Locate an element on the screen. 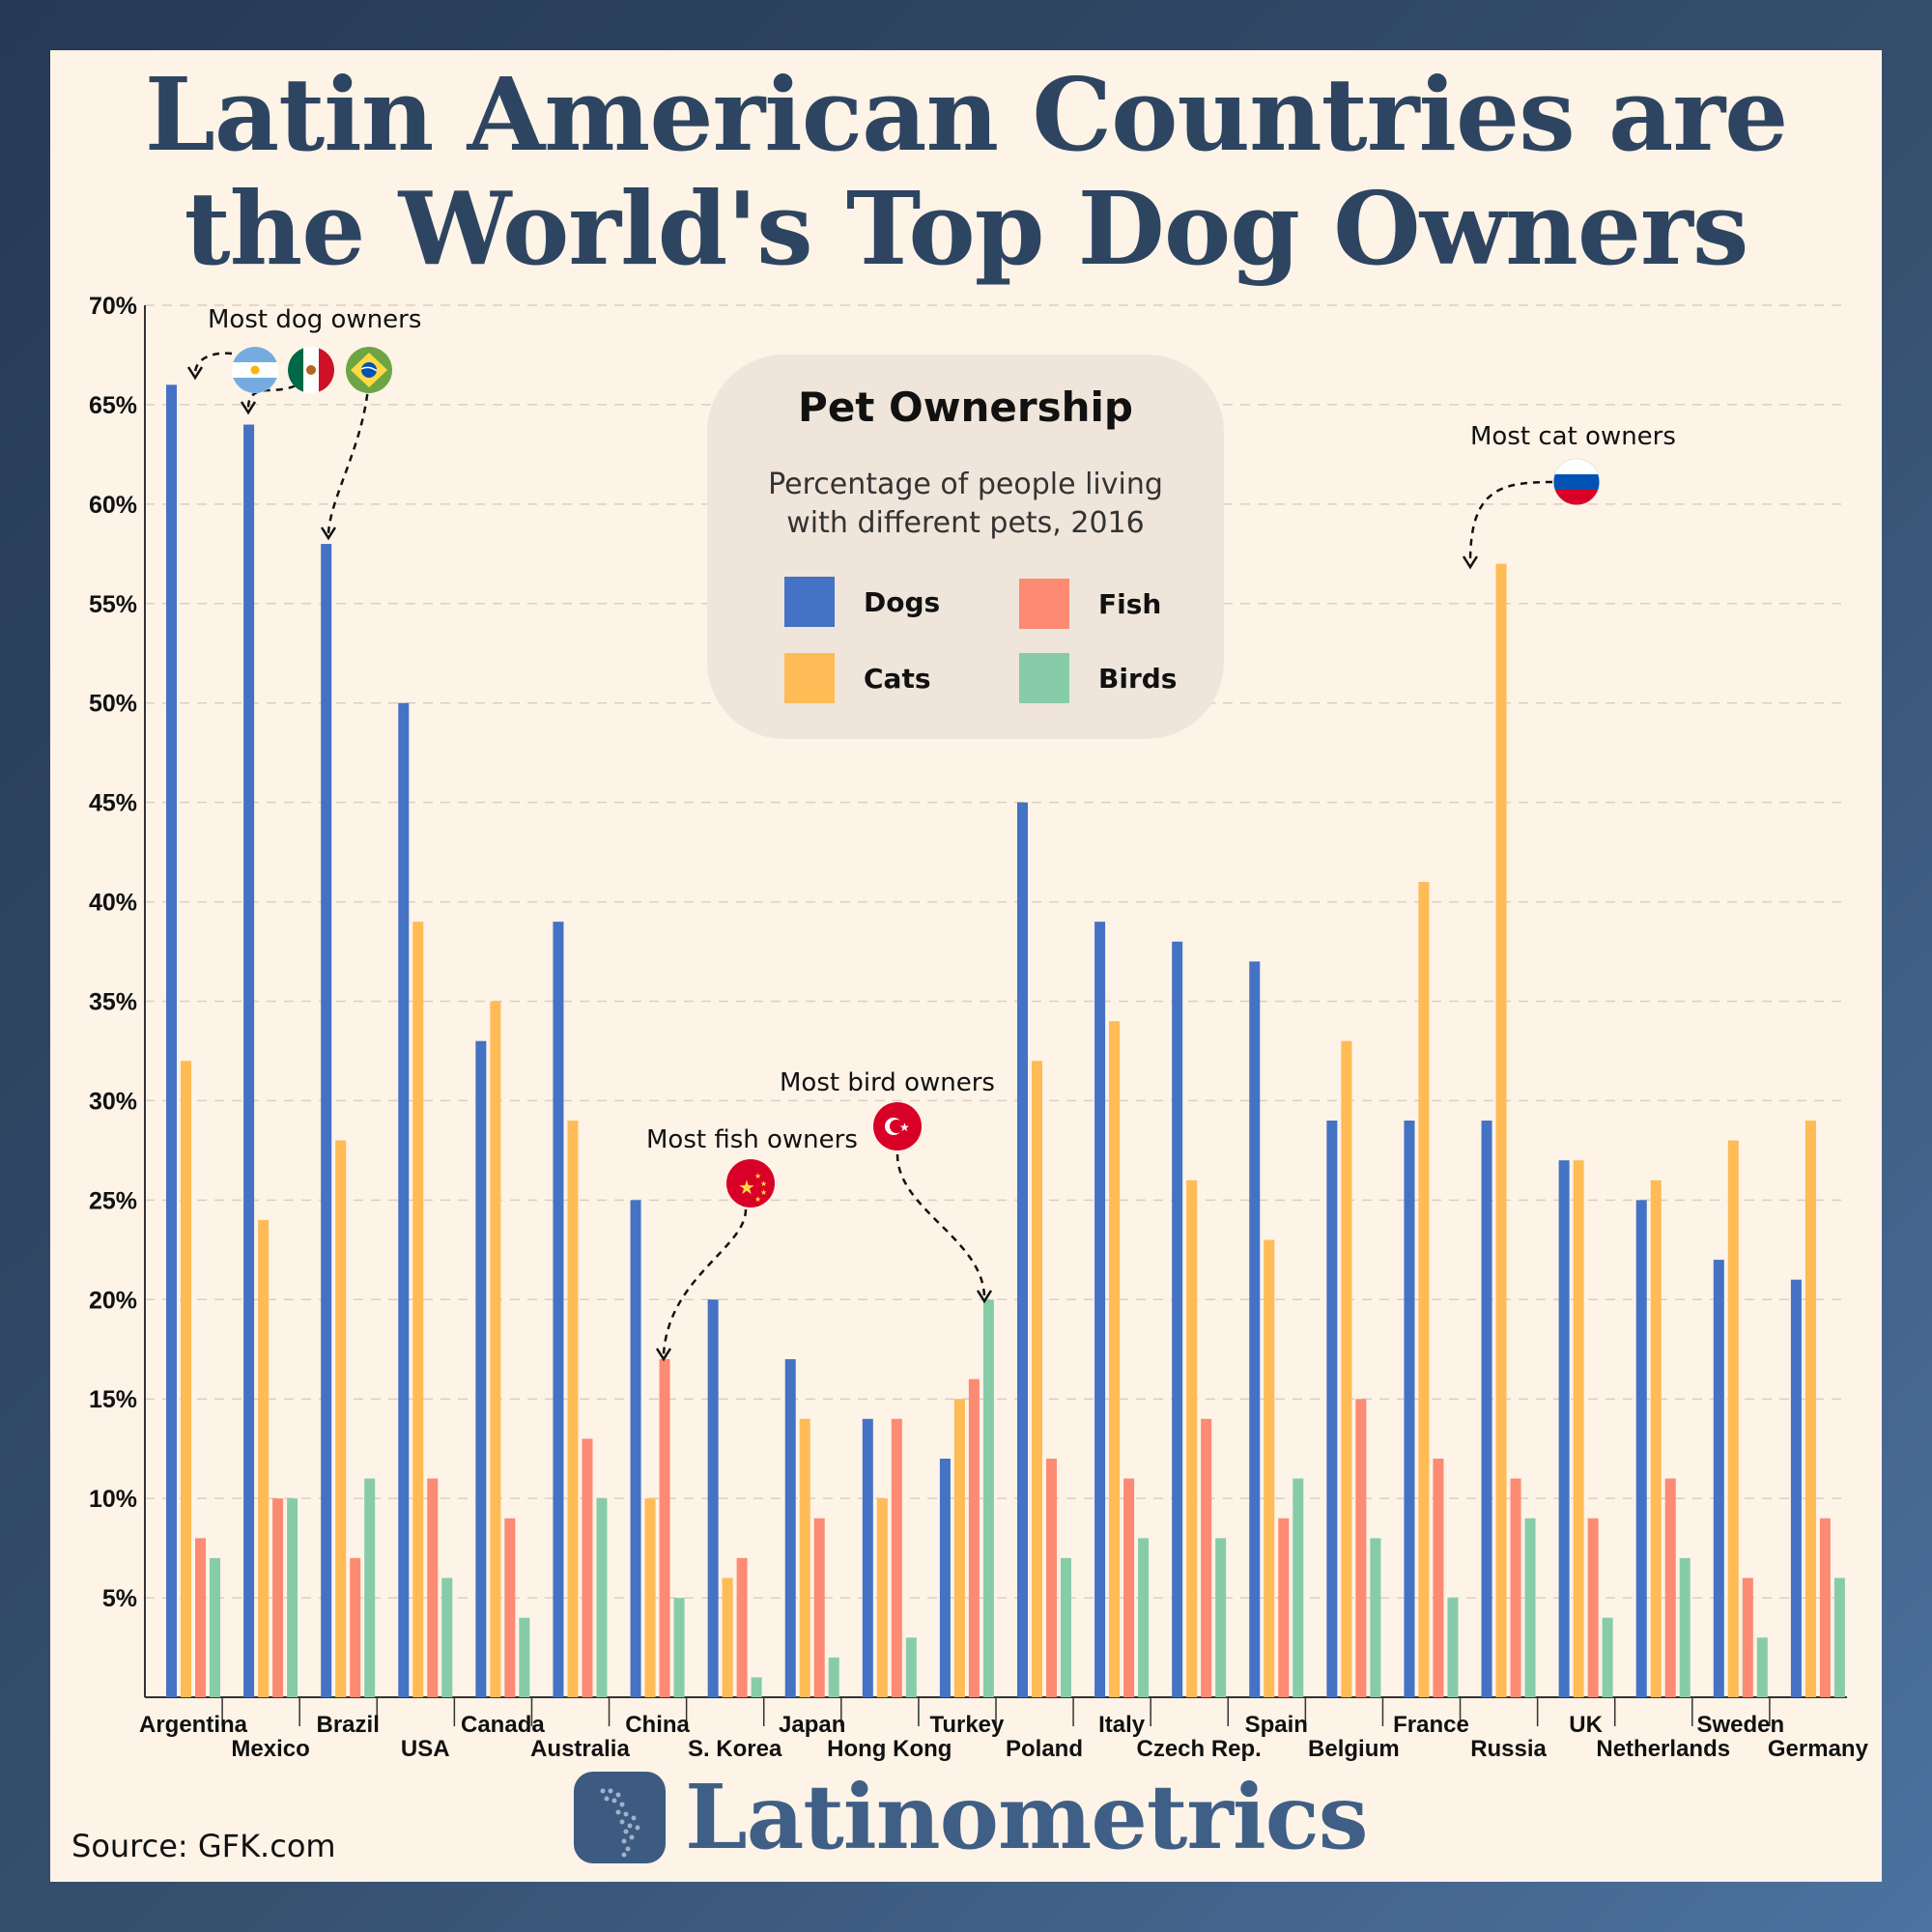 Image resolution: width=1932 pixels, height=1932 pixels. source-note: Source: GFK.com is located at coordinates (203, 1846).